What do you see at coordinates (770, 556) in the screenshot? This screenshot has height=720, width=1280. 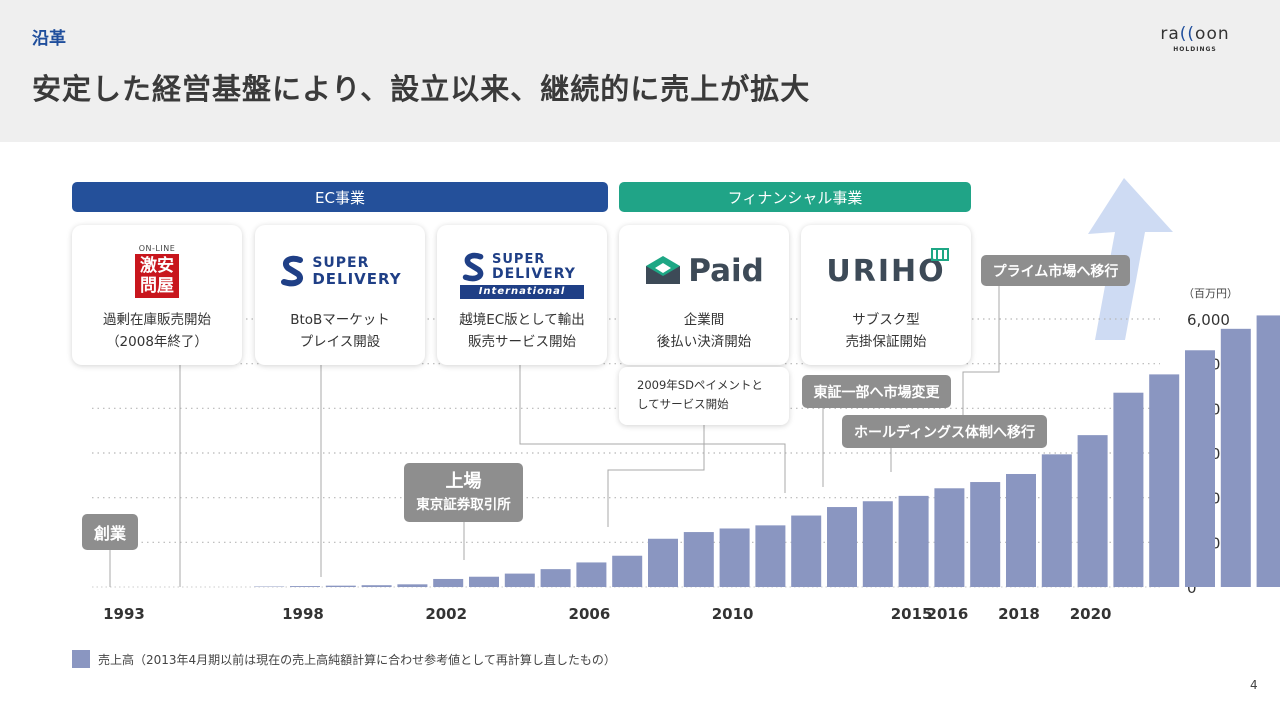 I see `bar-2011` at bounding box center [770, 556].